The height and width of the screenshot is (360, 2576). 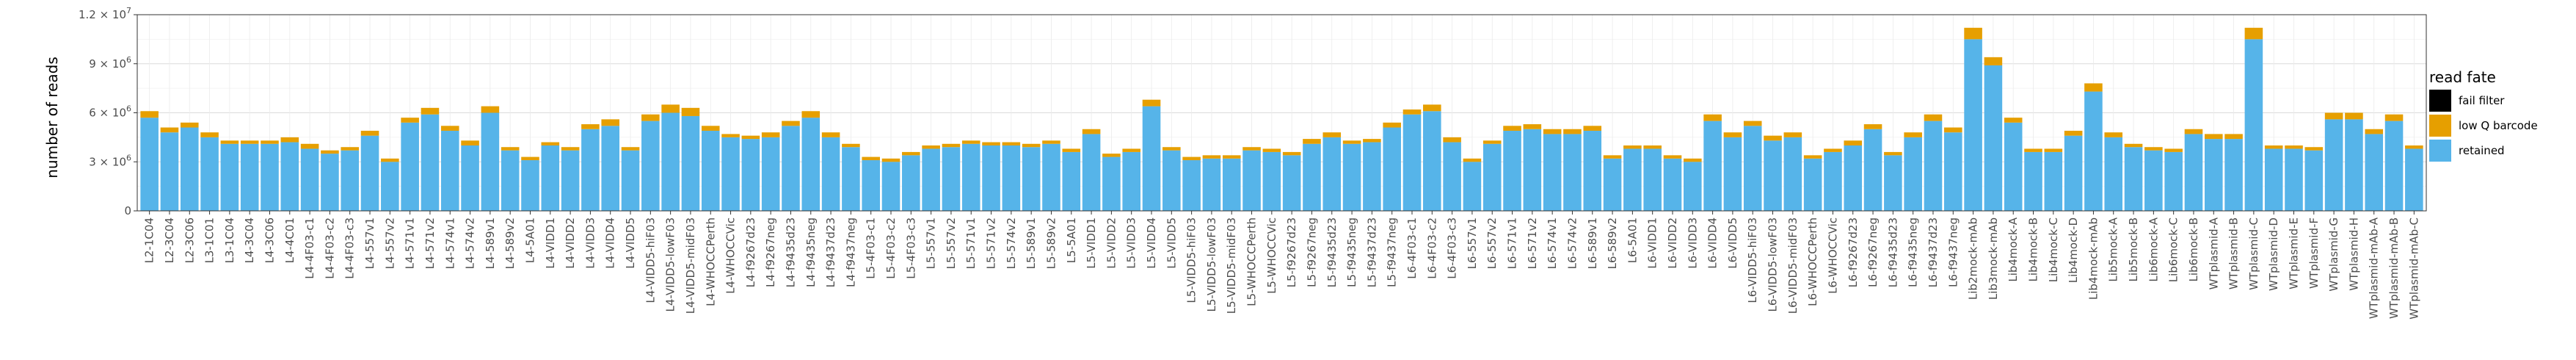 I want to click on x-tick-label: L5-VIDD1, so click(x=1091, y=243).